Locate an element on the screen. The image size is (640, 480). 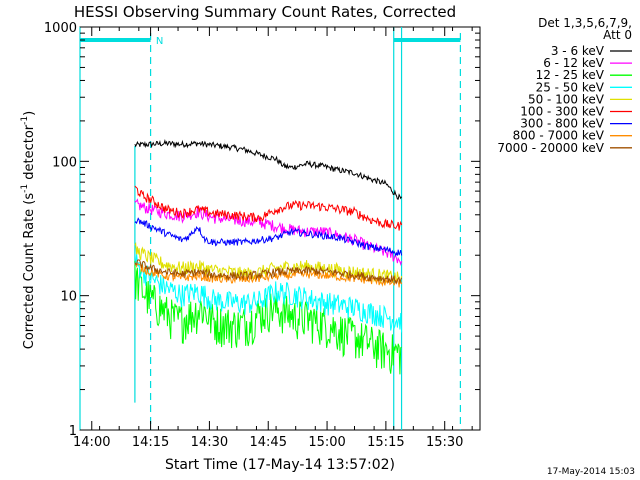
y-axis-label-sup2: -1 is located at coordinates (25, 120).